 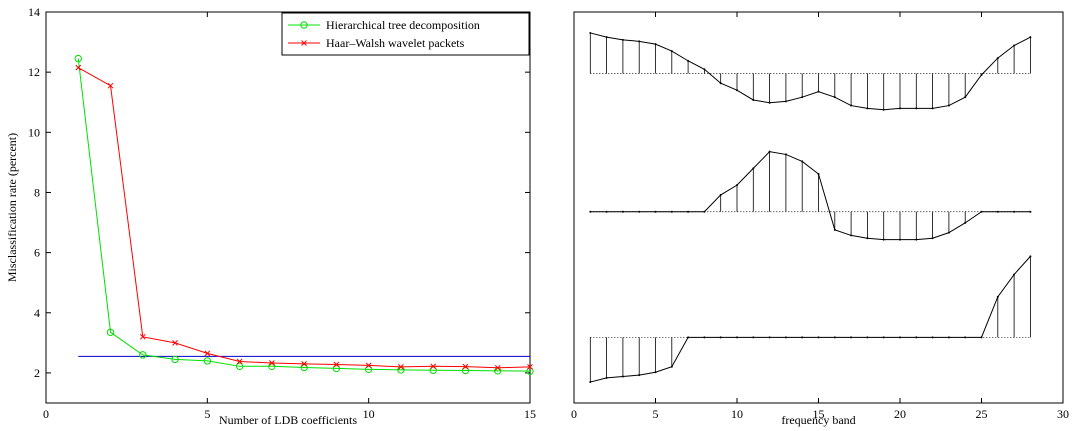 I want to click on legend-box, so click(x=405, y=34).